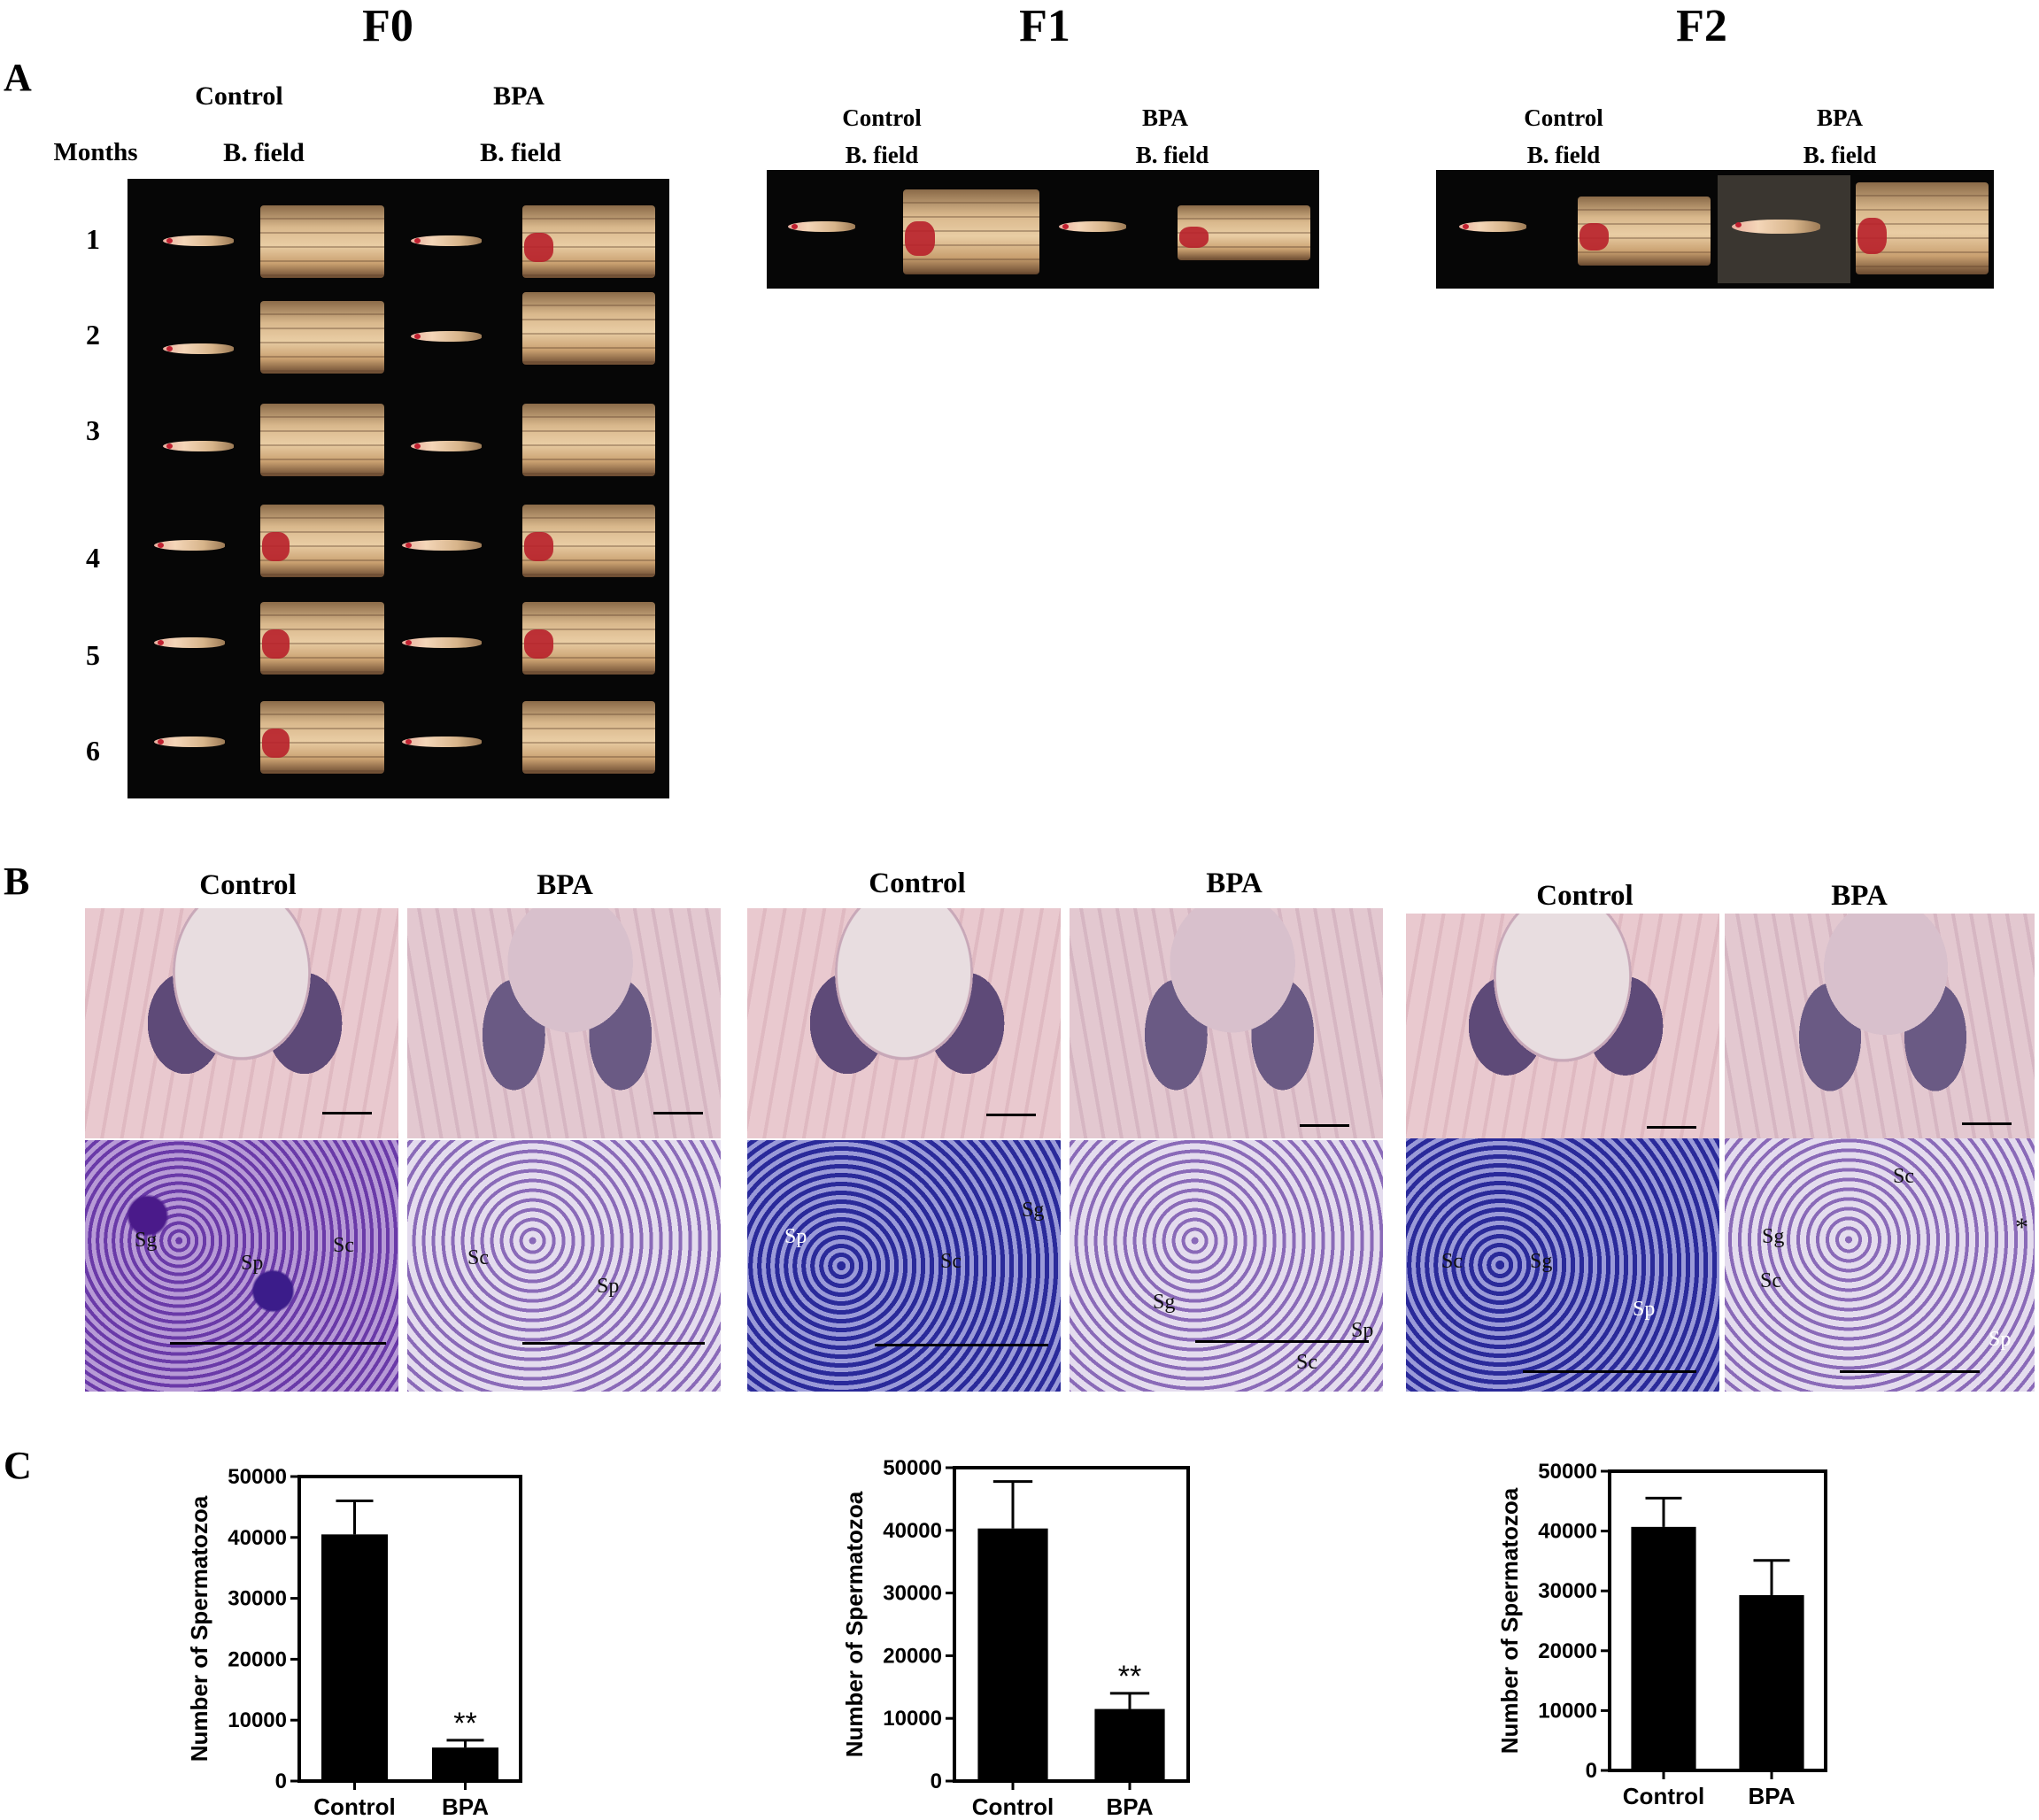 The width and height of the screenshot is (2039, 1820). I want to click on histology-f1-bpa-low, so click(1226, 1023).